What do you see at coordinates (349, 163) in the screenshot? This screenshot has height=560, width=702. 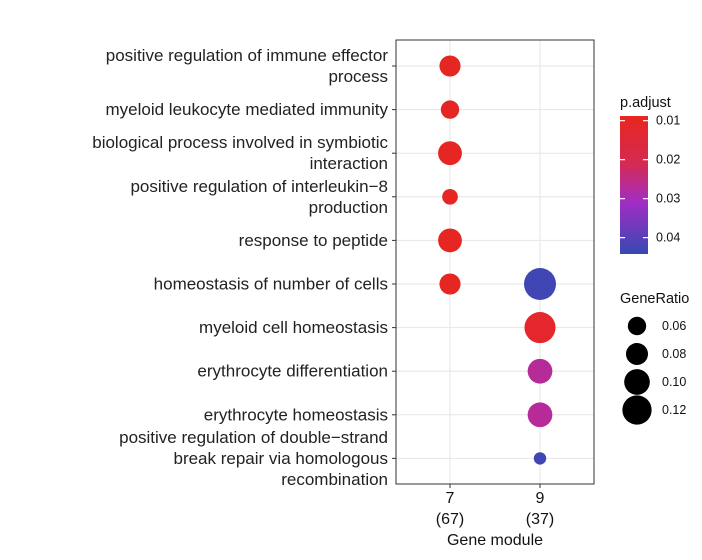 I see `y-tick-label: interaction` at bounding box center [349, 163].